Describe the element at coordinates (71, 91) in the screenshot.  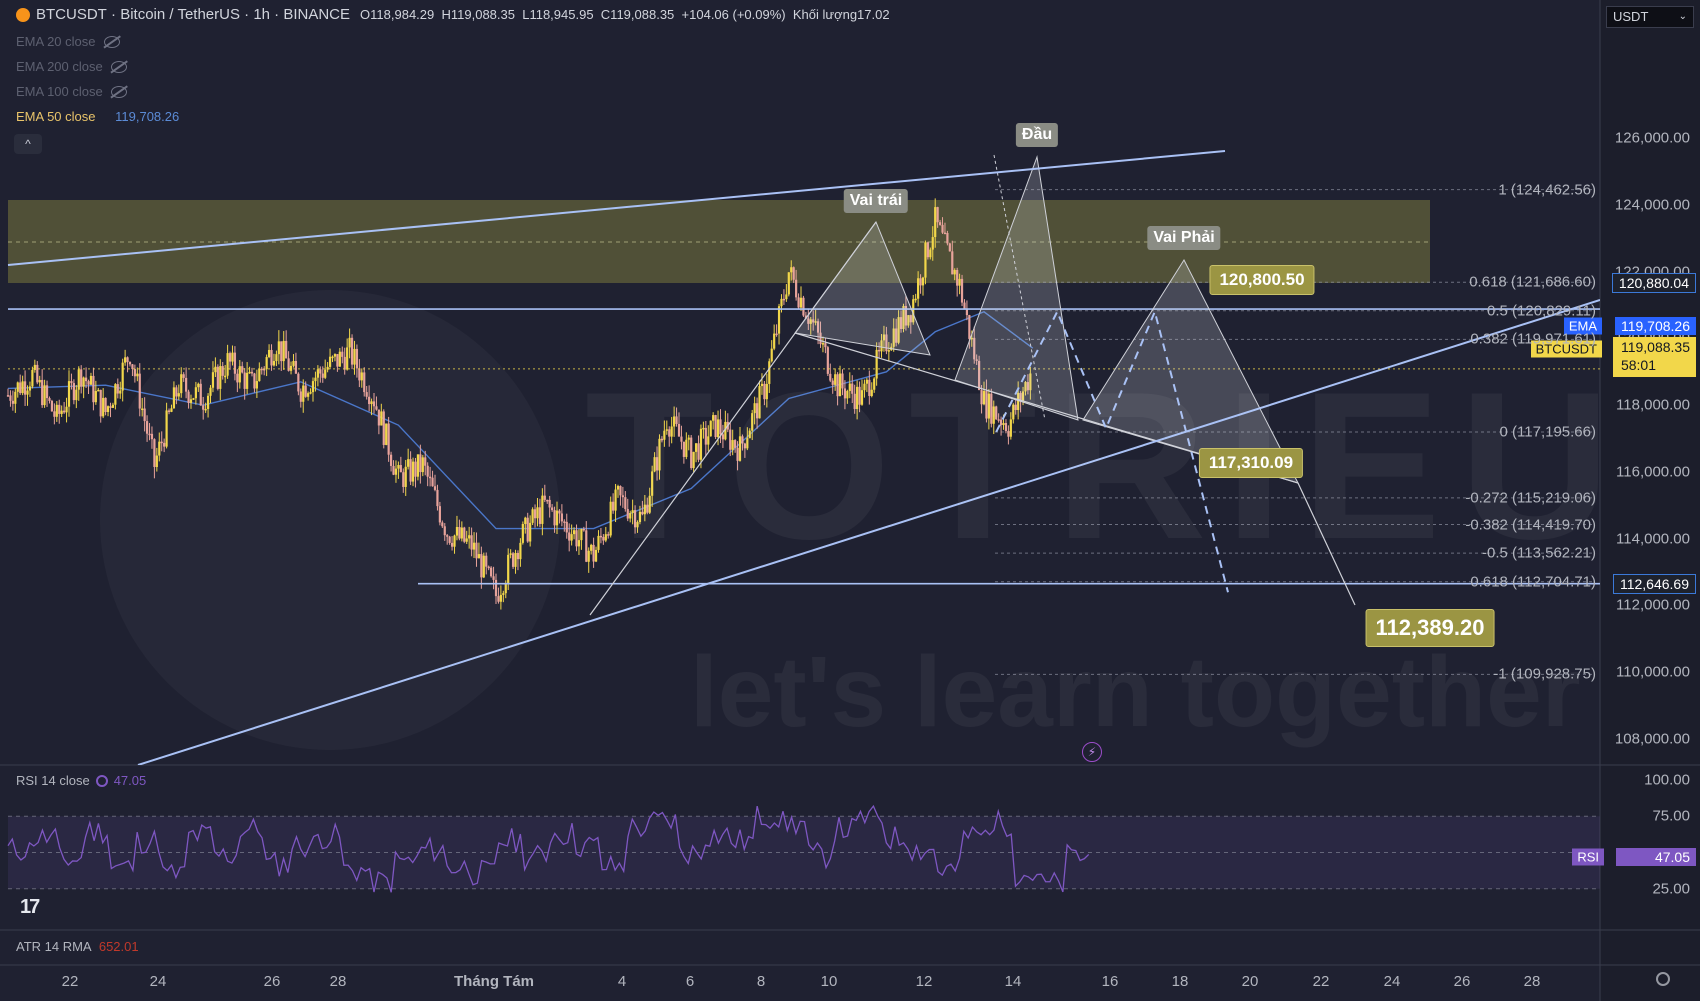
I see `indicator-ema100: EMA 100 close` at that location.